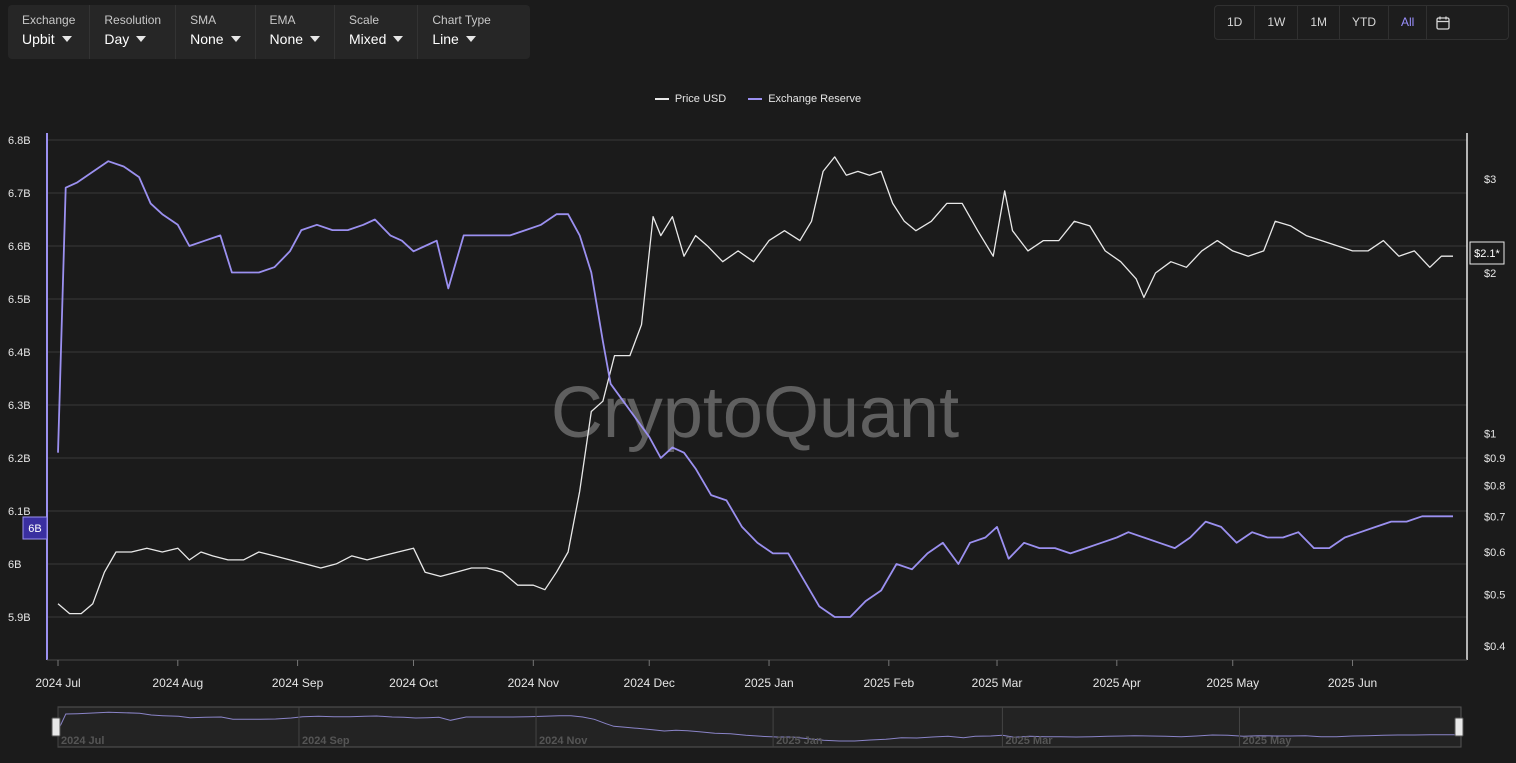 This screenshot has height=763, width=1516. Describe the element at coordinates (49, 20) in the screenshot. I see `exchange-label: Exchange` at that location.